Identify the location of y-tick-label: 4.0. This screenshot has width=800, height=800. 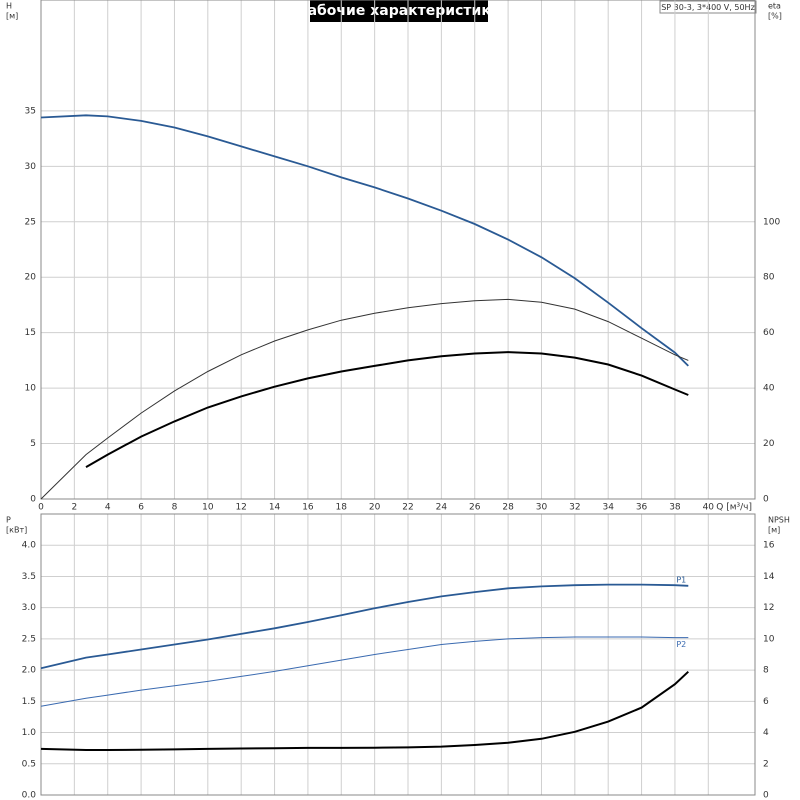
(29, 546).